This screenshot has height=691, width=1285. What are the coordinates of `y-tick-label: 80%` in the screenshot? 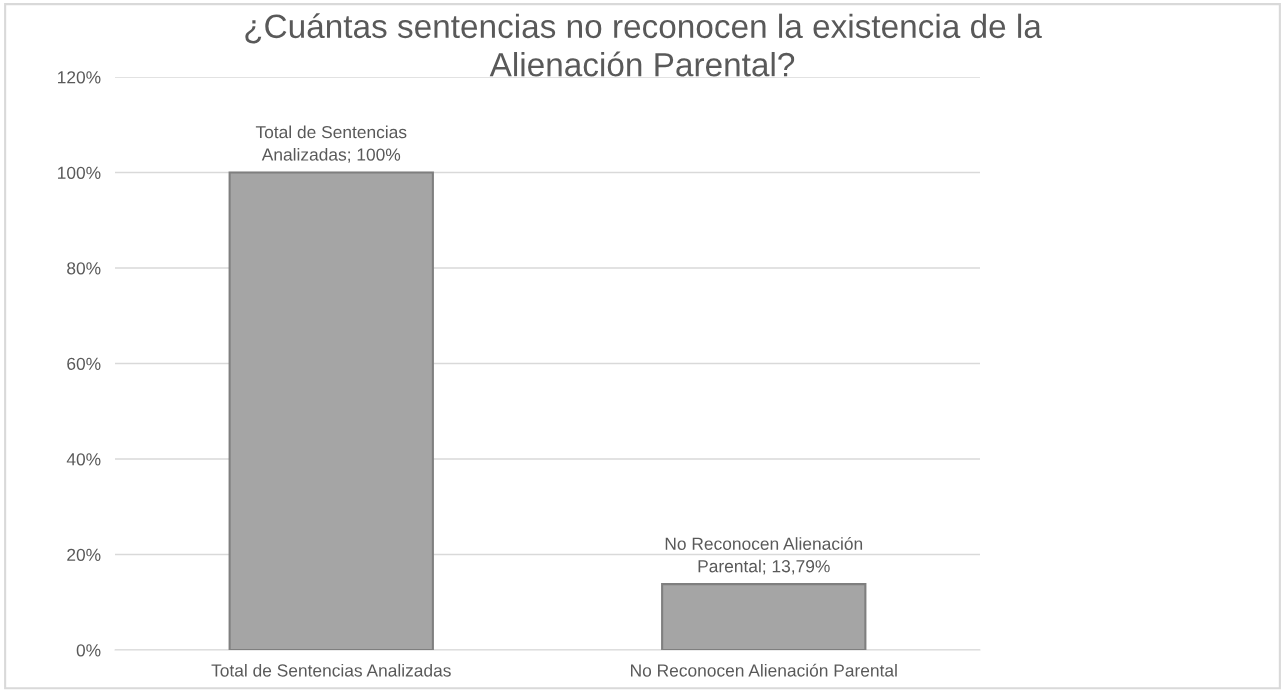 It's located at (84, 268).